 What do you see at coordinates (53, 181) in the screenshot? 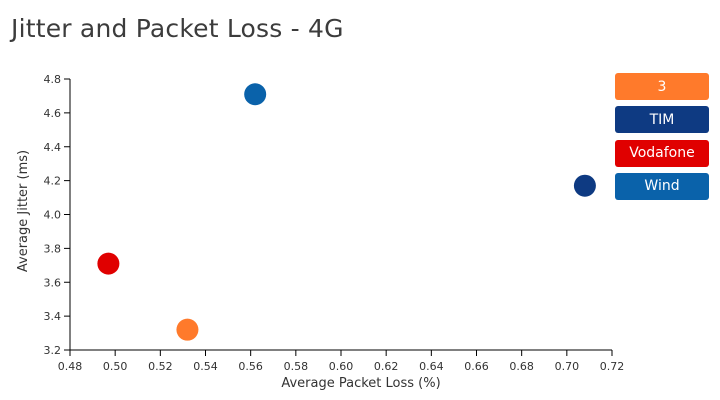
I see `y-tick-label: 4.2` at bounding box center [53, 181].